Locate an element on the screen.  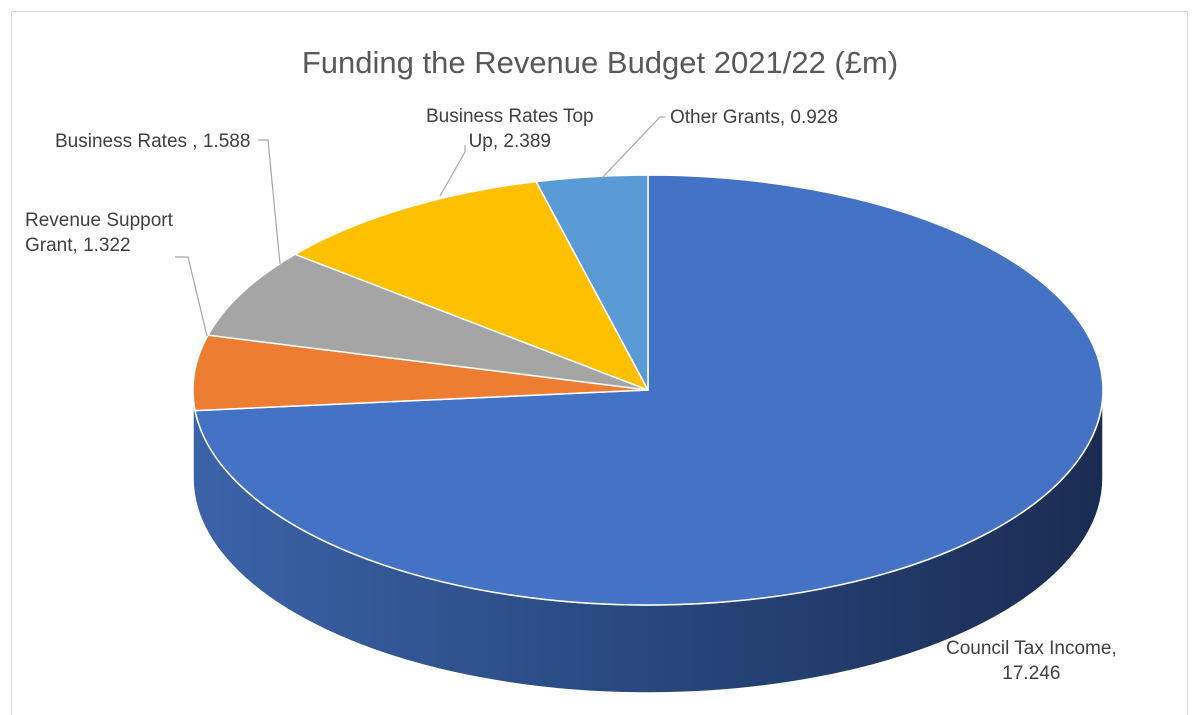
pie-slice-other-grants is located at coordinates (592, 282).